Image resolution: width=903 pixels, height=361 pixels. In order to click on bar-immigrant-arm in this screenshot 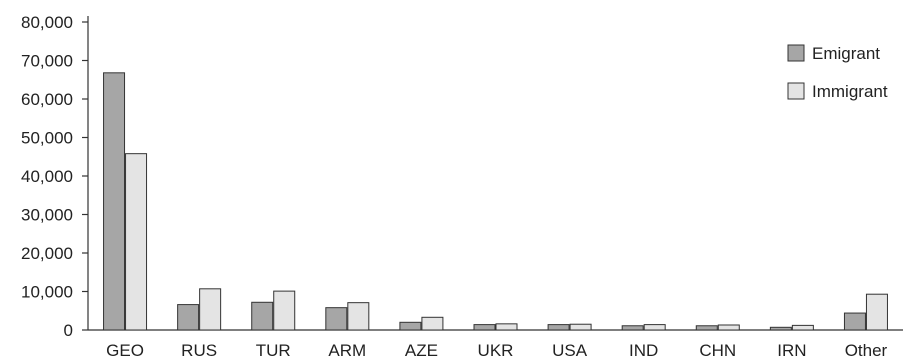, I will do `click(358, 316)`.